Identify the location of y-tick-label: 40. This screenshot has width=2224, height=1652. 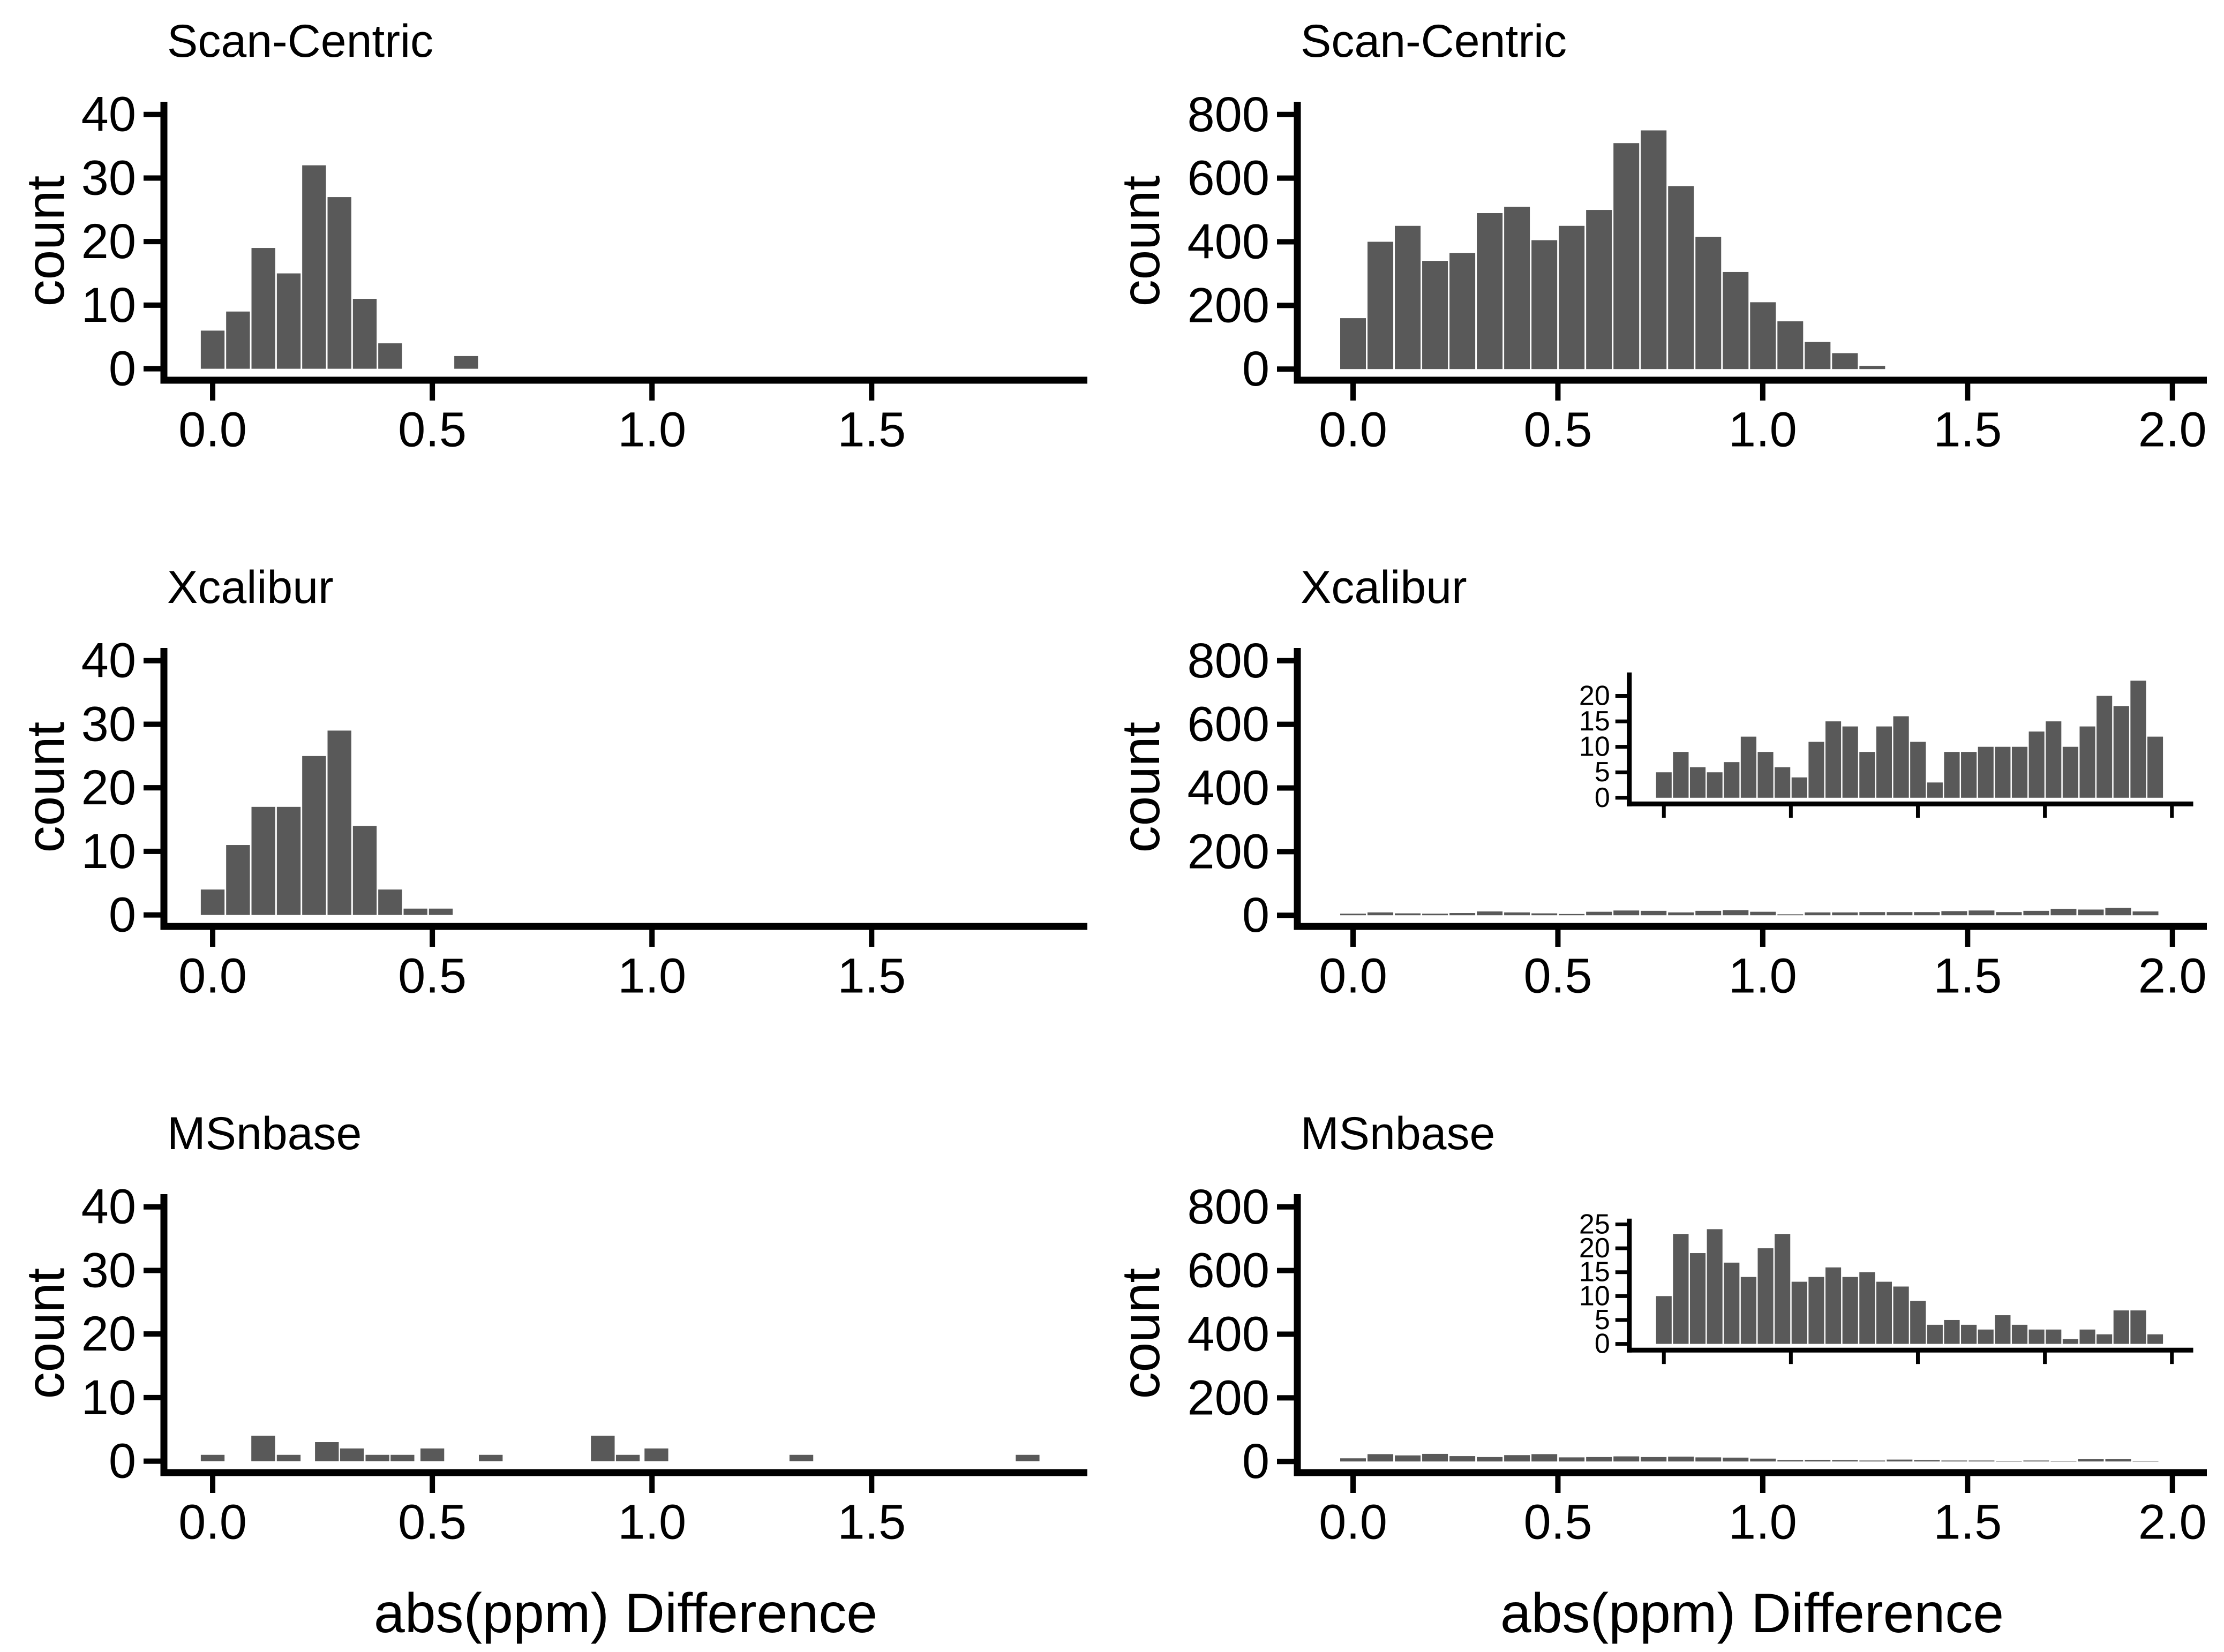
(108, 1207).